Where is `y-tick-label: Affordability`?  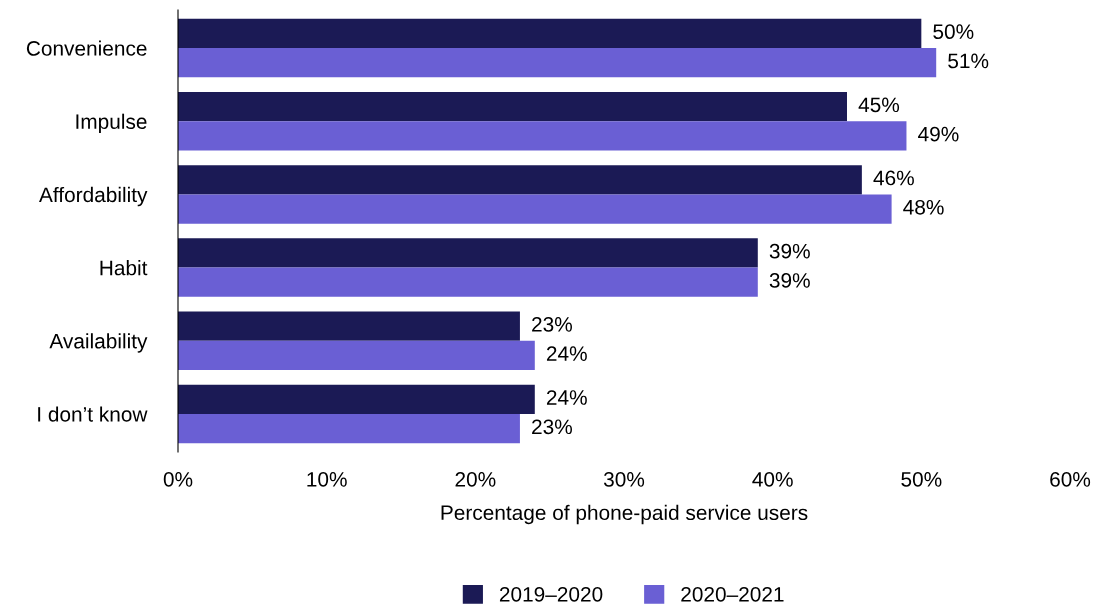 y-tick-label: Affordability is located at coordinates (93, 196).